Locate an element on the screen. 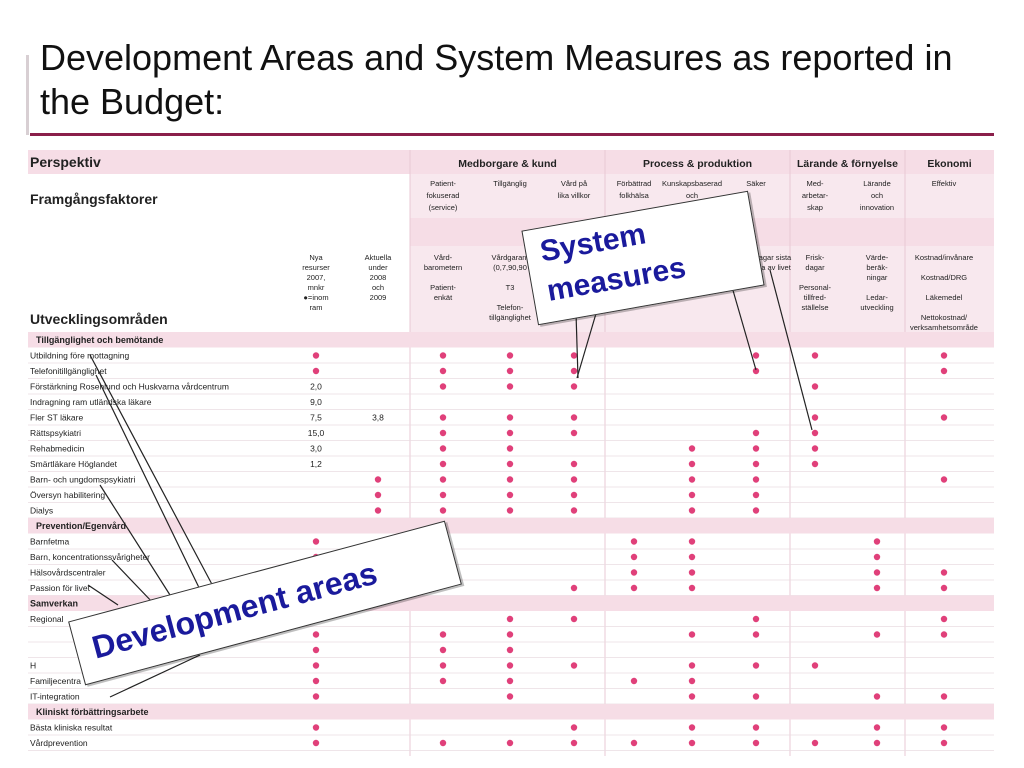 The image size is (1024, 768). development-area-label: Hälsovårdscentraler is located at coordinates (68, 573).